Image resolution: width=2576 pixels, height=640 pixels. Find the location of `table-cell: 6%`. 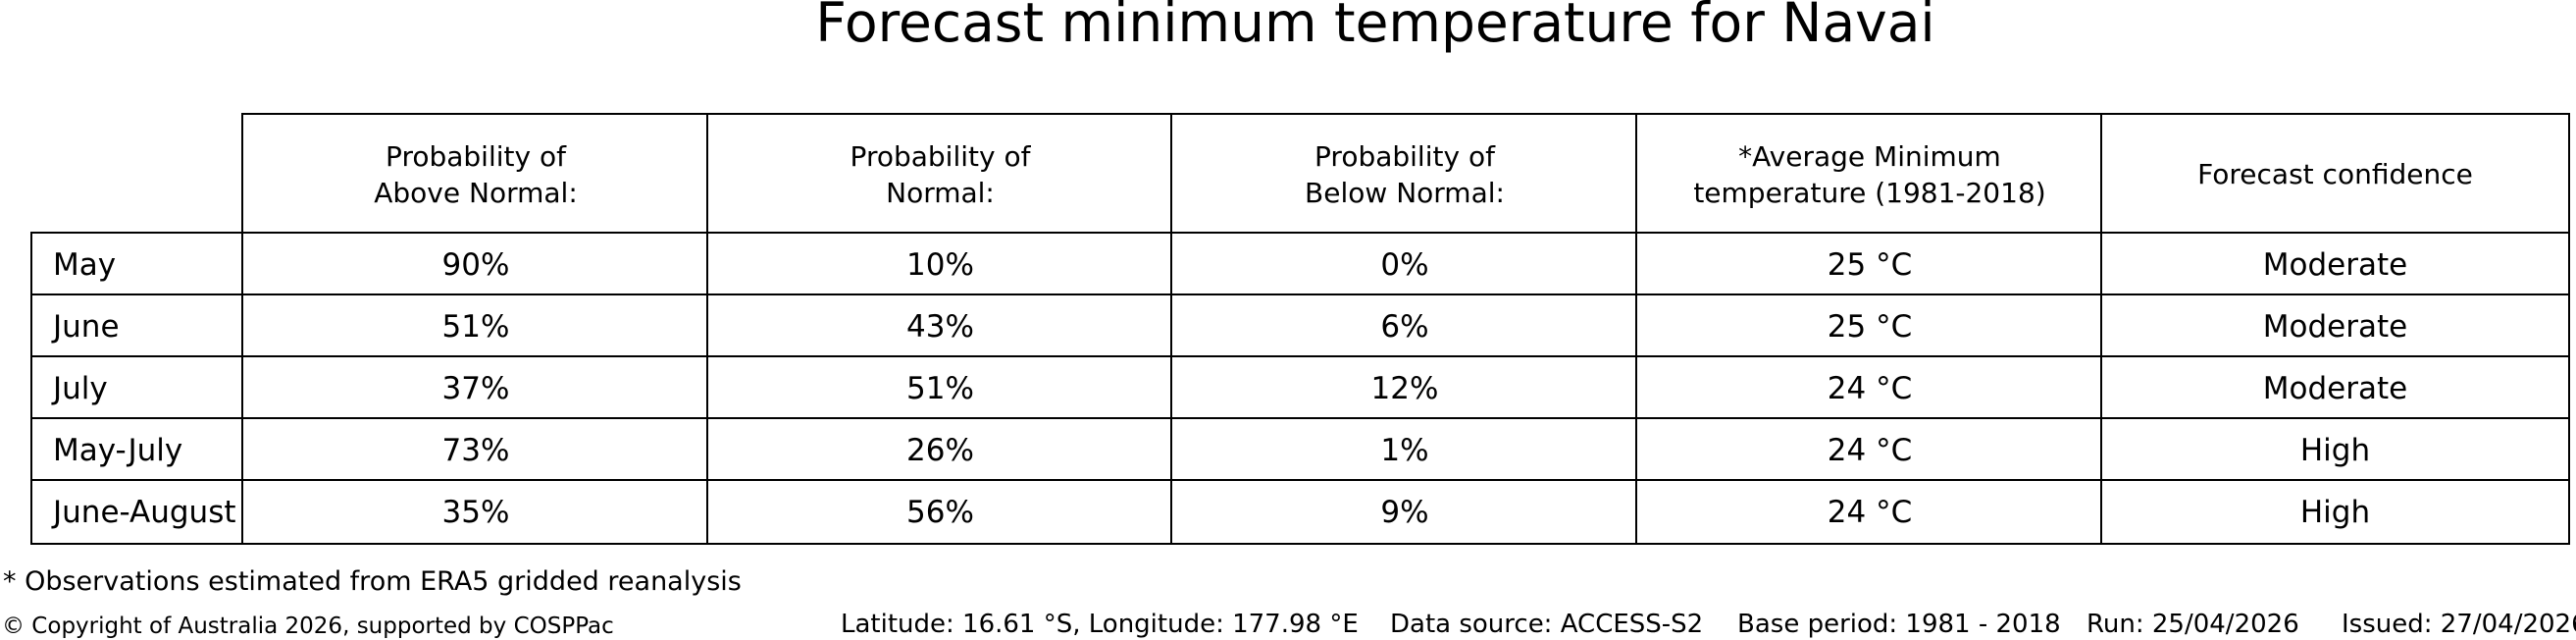

table-cell: 6% is located at coordinates (1404, 326).